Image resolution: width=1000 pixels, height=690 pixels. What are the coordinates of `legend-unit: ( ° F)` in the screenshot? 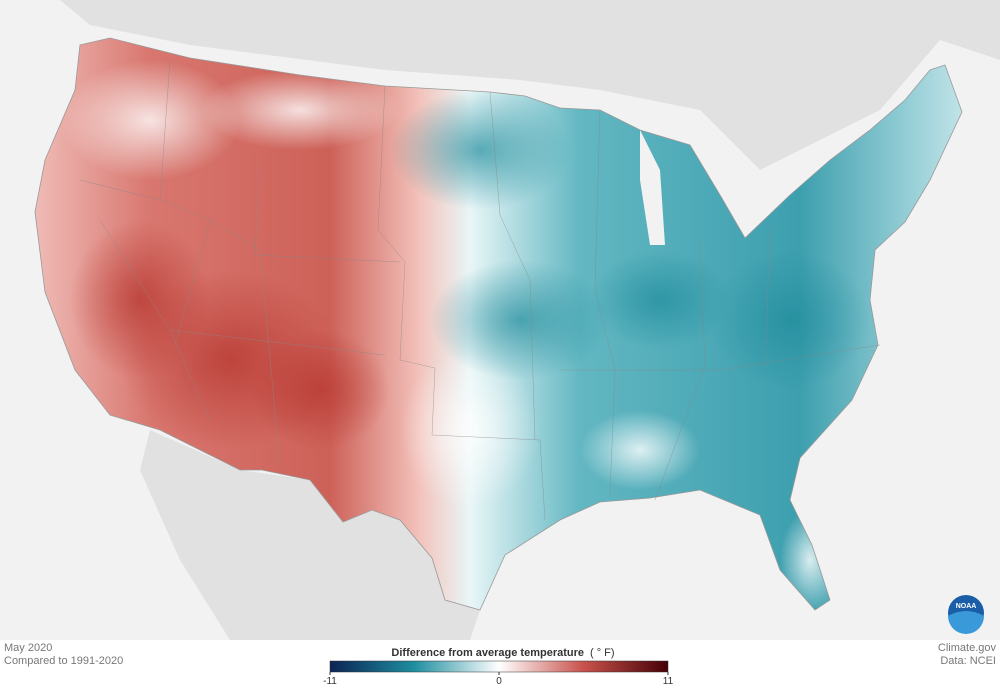 It's located at (602, 653).